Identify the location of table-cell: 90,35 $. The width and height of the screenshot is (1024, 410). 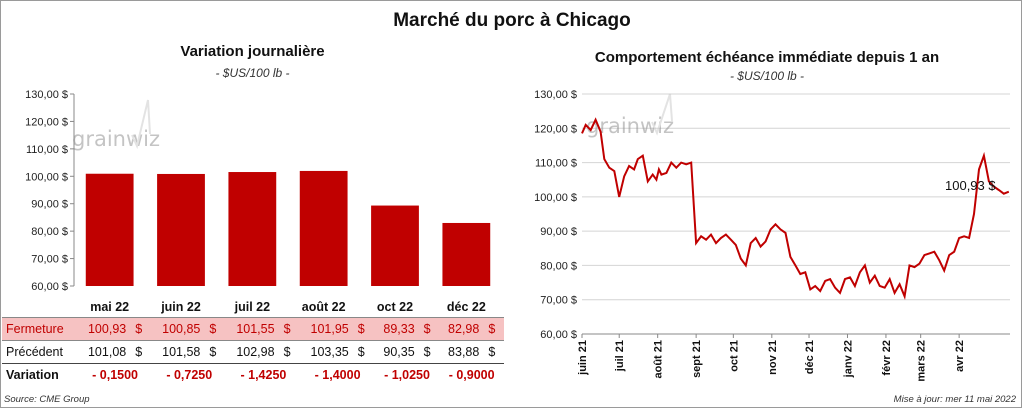
(407, 352).